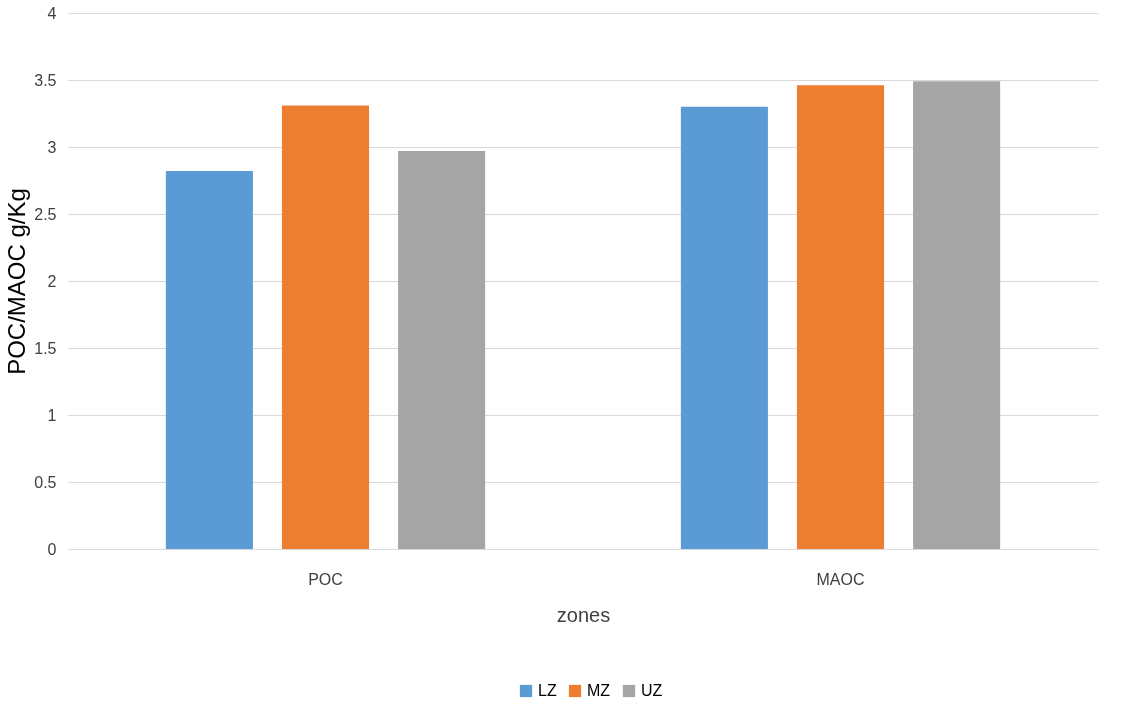 This screenshot has width=1137, height=710. I want to click on y-tick-label: 1, so click(52, 415).